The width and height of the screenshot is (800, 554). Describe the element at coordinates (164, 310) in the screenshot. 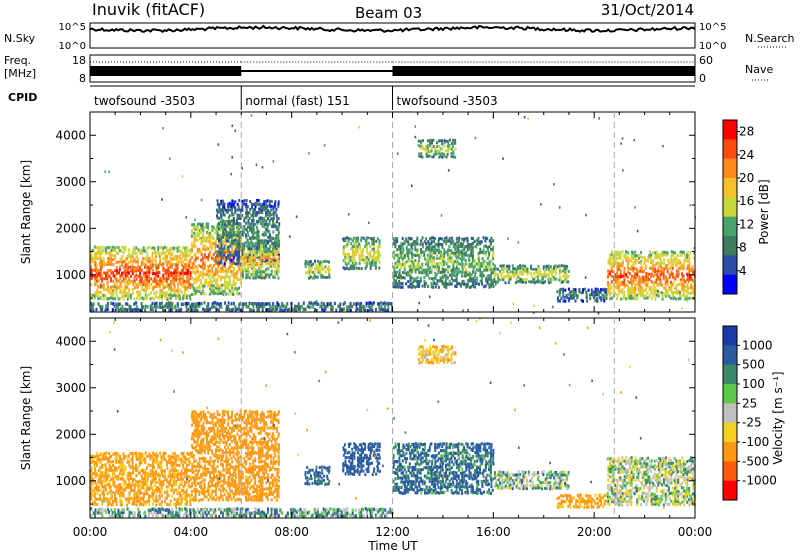

I see `echo-speckle` at that location.